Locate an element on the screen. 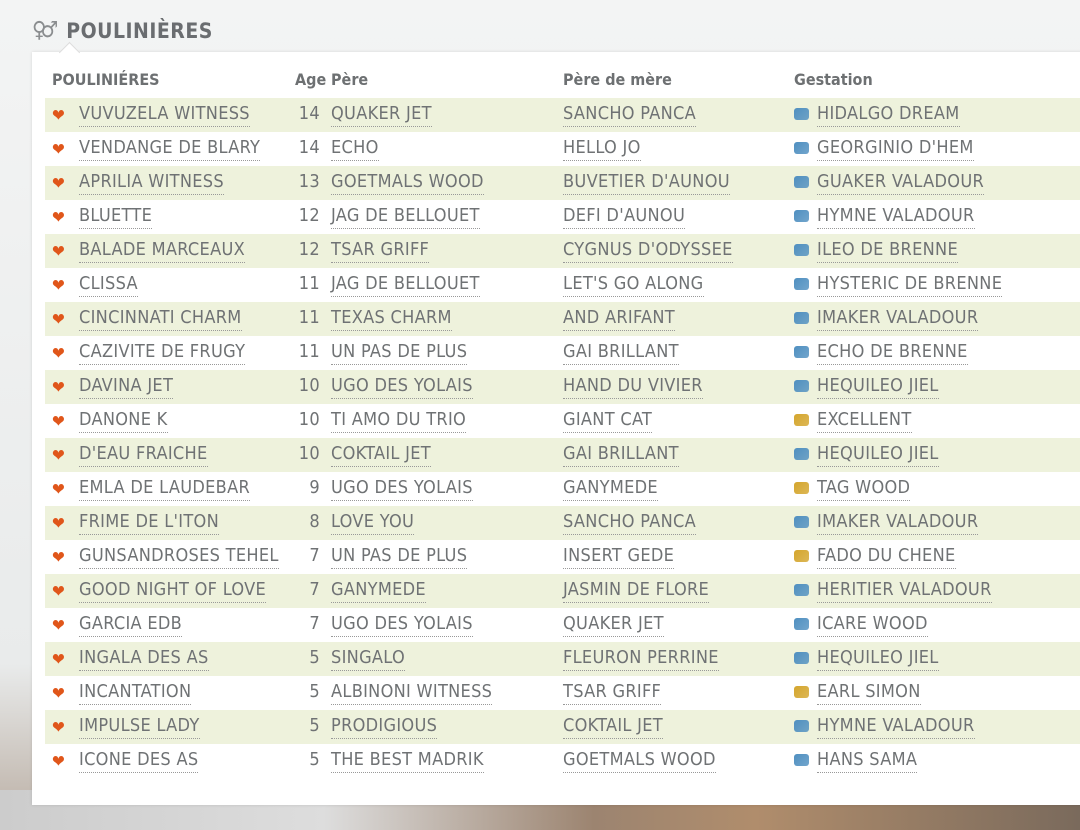 This screenshot has height=830, width=1080. sire-link: LOVE YOU is located at coordinates (373, 523).